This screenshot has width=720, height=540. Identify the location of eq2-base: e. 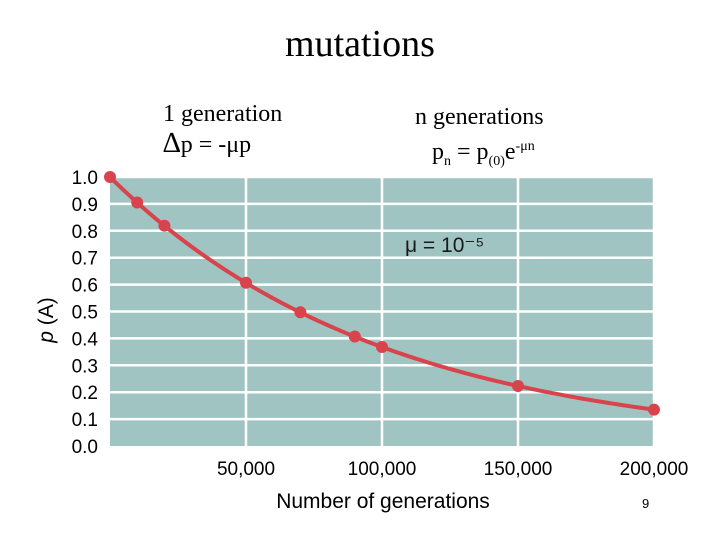
(510, 152).